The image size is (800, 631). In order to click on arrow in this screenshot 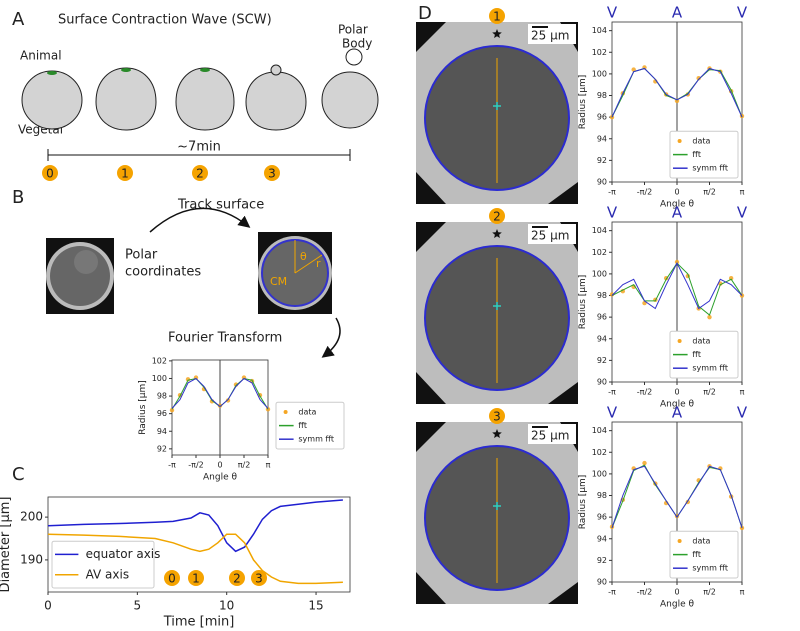, I will do `click(200, 220)`.